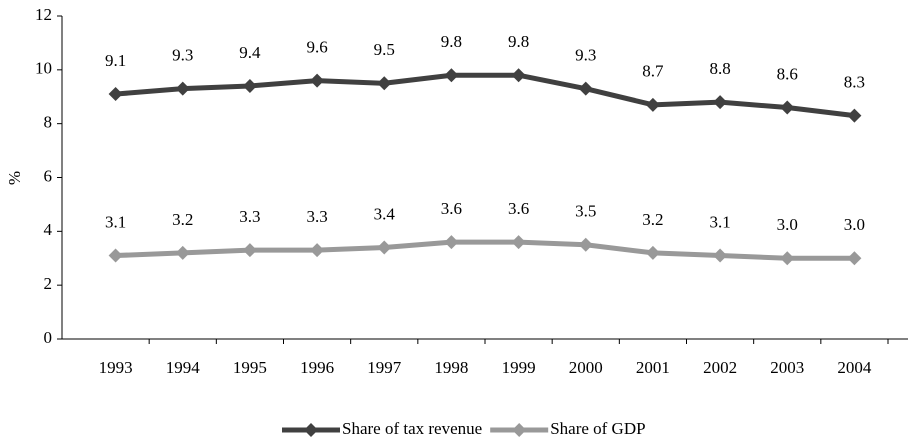  What do you see at coordinates (586, 367) in the screenshot?
I see `x-tick-label: 2000` at bounding box center [586, 367].